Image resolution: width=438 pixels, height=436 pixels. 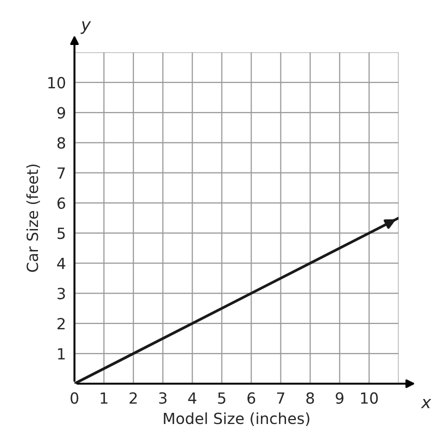 What do you see at coordinates (74, 398) in the screenshot?
I see `x-tick-label: 0` at bounding box center [74, 398].